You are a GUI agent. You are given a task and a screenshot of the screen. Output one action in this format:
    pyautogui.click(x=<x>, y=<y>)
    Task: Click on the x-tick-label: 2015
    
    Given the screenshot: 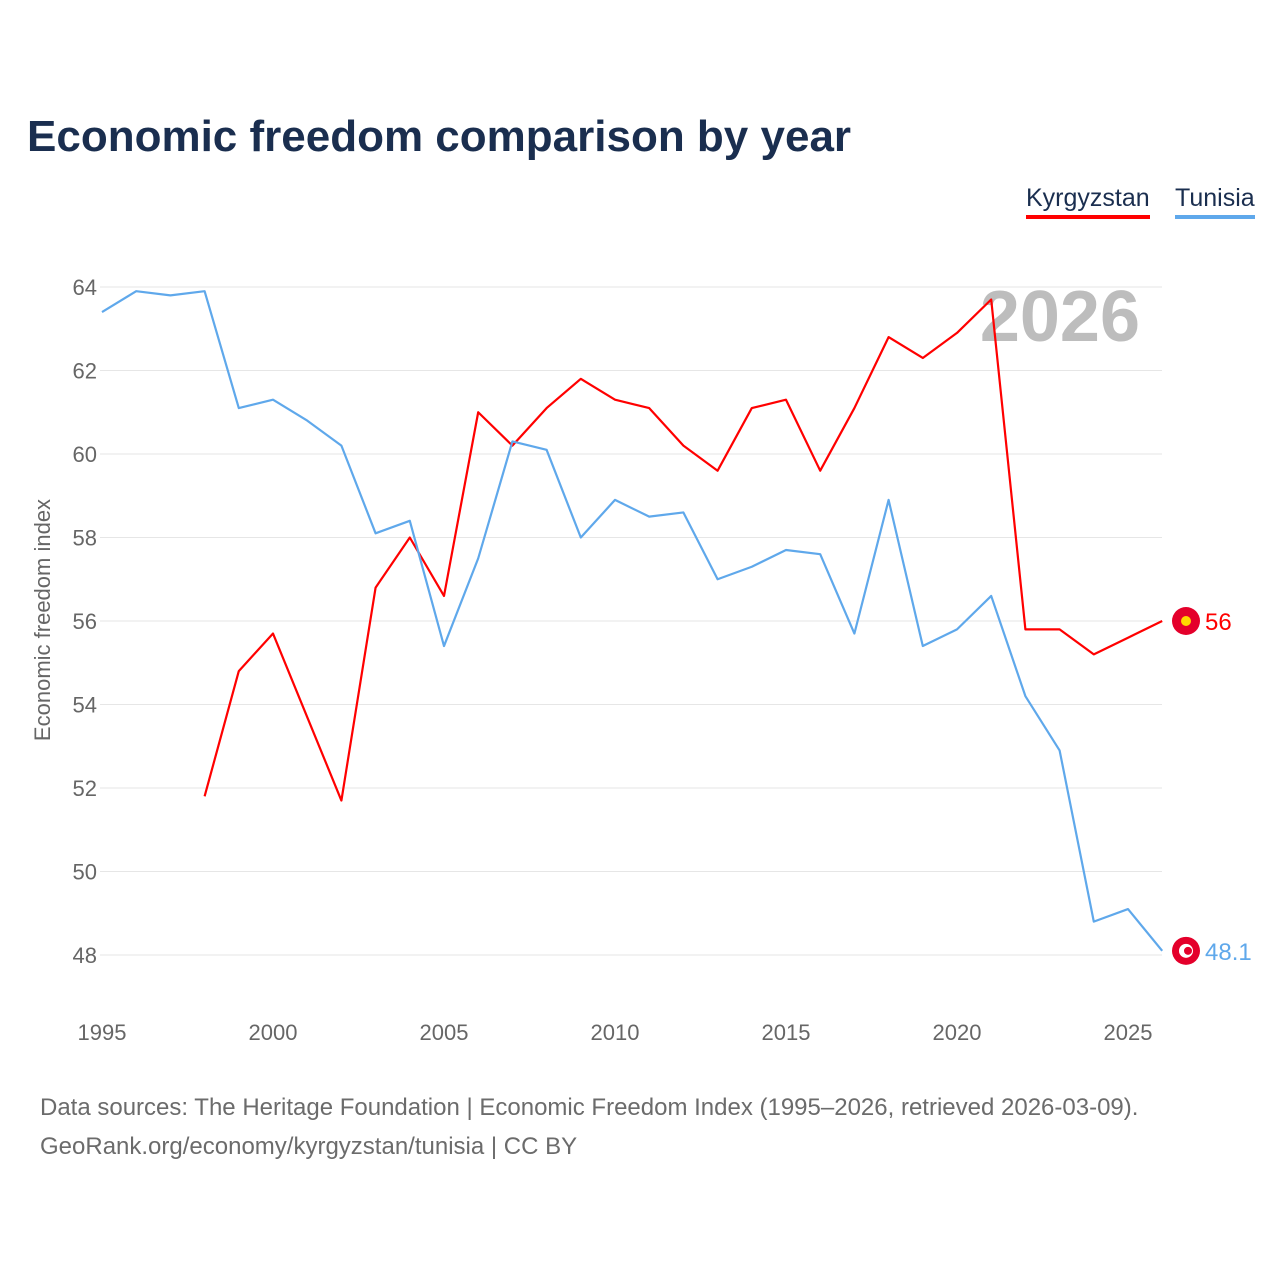 What is the action you would take?
    pyautogui.click(x=786, y=1032)
    